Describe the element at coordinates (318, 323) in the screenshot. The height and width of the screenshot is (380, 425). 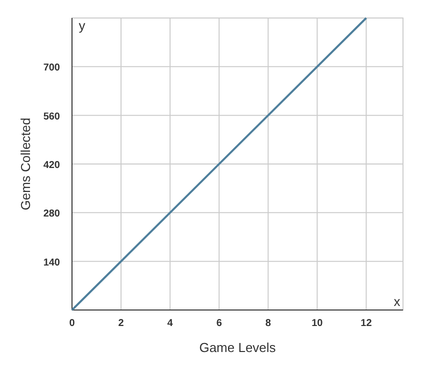
I see `x-tick-label: 10` at that location.